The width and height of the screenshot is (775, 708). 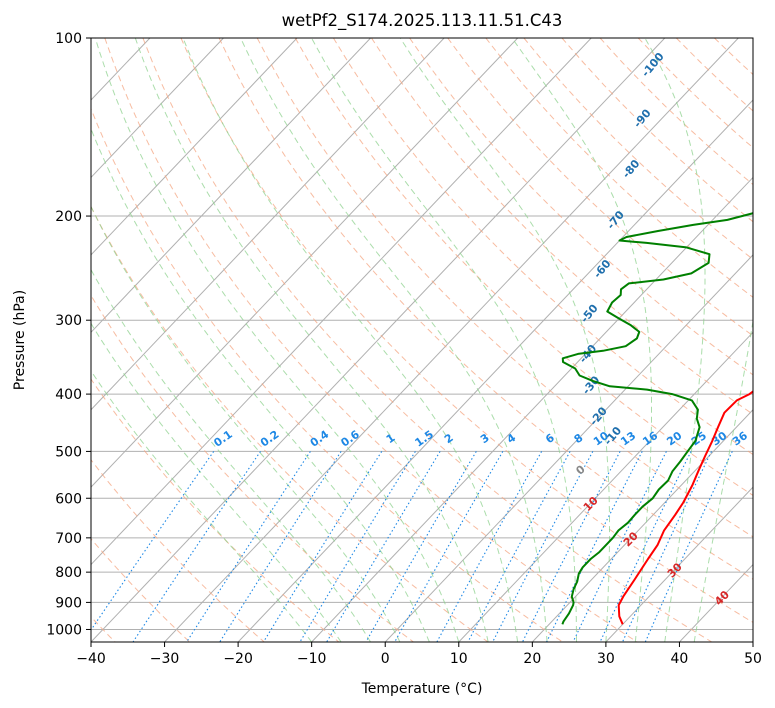 What do you see at coordinates (485, 438) in the screenshot?
I see `mixing-ratio-label: 3` at bounding box center [485, 438].